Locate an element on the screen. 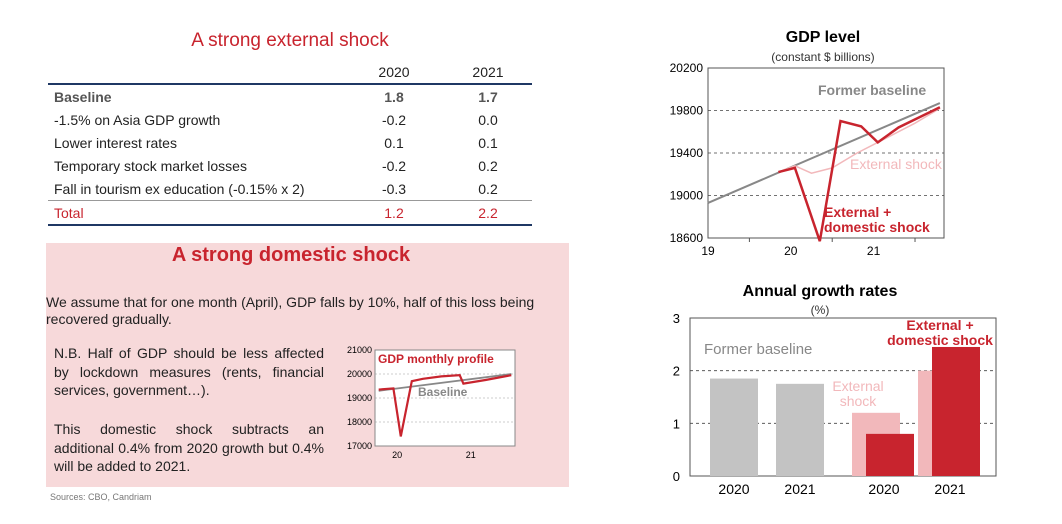  external-domestic-label: External + domestic shock is located at coordinates (877, 219).